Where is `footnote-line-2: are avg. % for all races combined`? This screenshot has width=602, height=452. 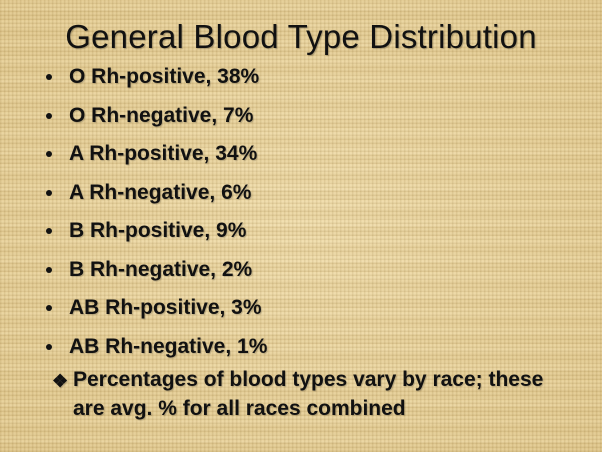
footnote-line-2: are avg. % for all races combined is located at coordinates (239, 408).